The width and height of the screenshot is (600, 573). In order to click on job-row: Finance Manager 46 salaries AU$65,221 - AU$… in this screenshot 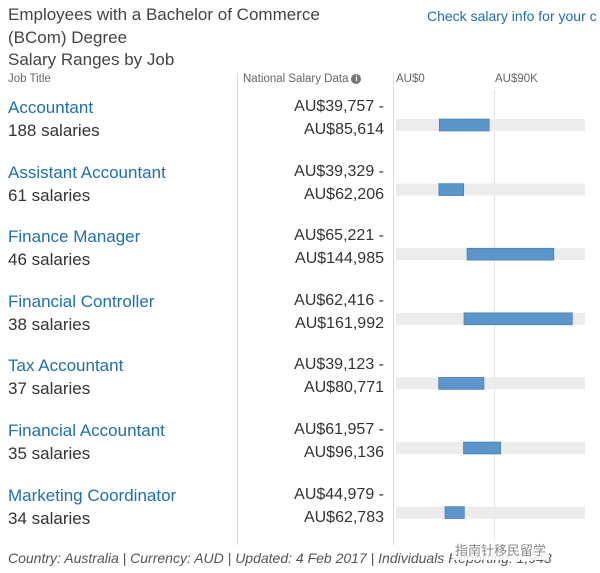, I will do `click(300, 257)`.